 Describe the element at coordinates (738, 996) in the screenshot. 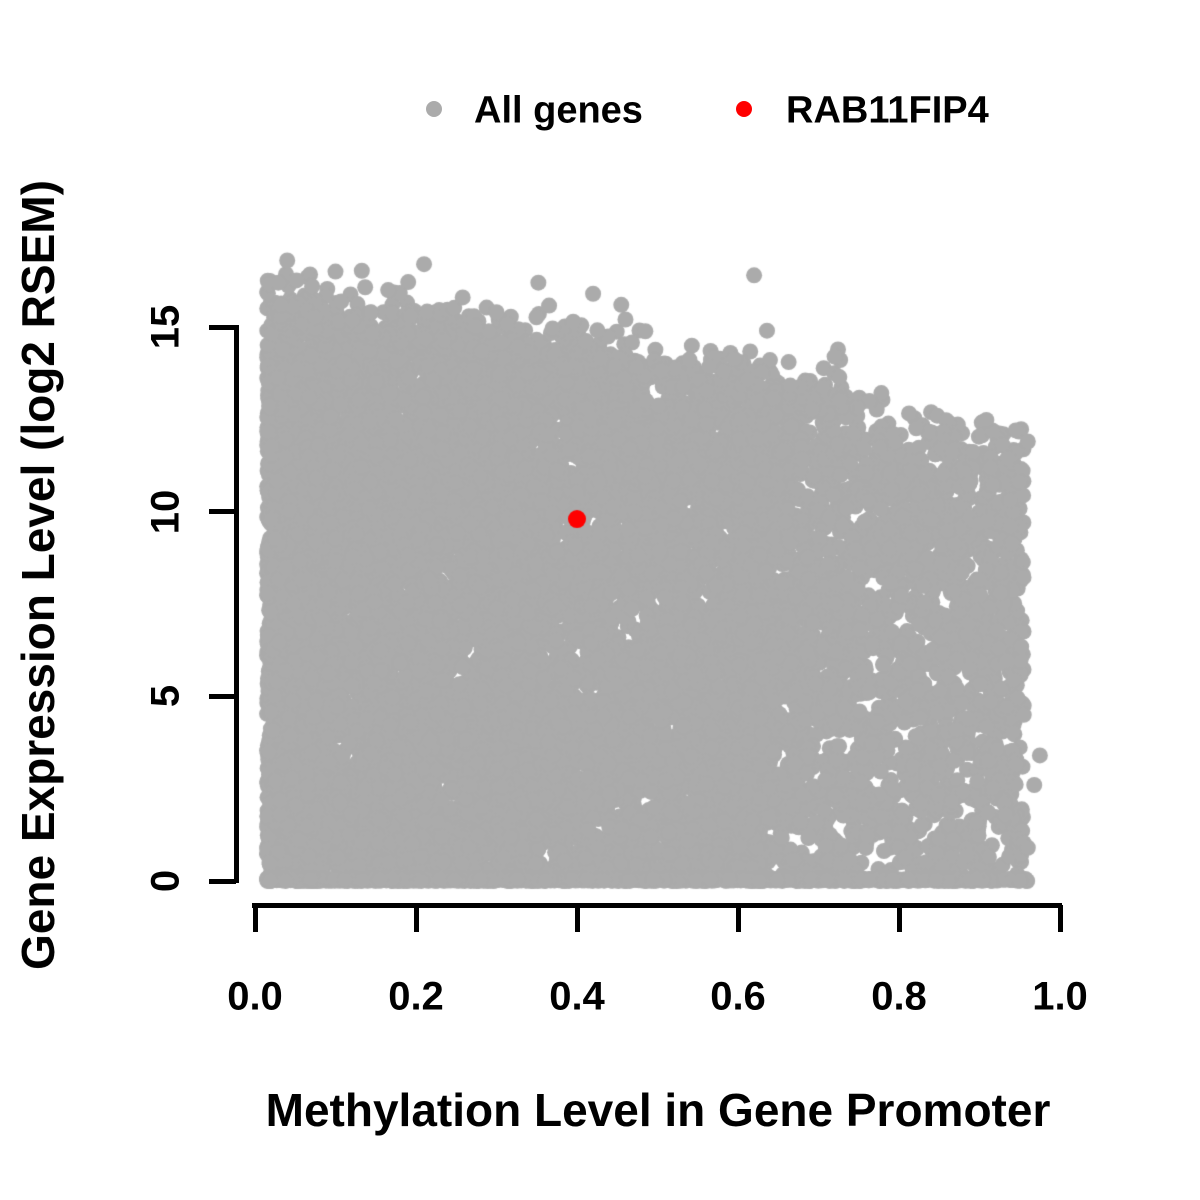

I see `x-tick-label: 0.6` at that location.